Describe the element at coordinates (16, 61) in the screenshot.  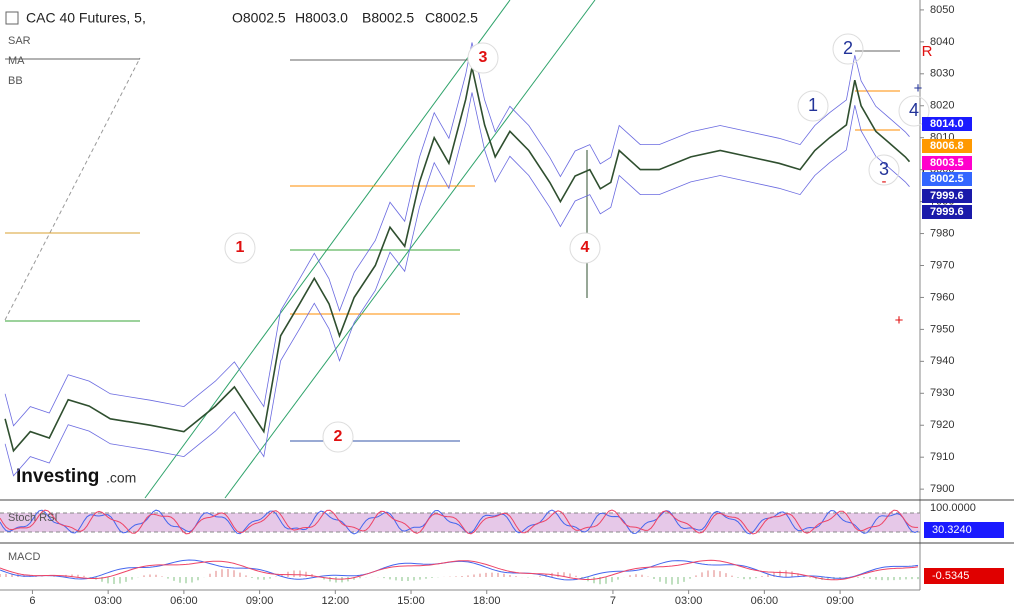
I see `indicator-name: MA` at that location.